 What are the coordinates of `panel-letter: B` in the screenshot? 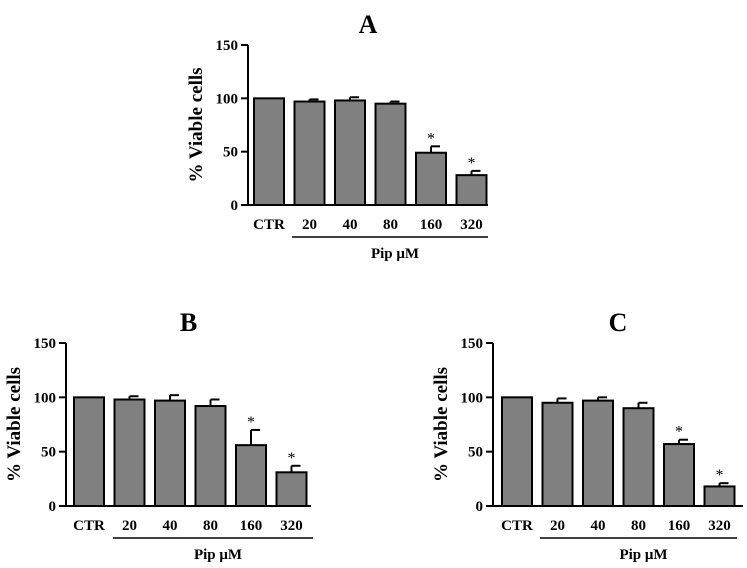 It's located at (188, 322).